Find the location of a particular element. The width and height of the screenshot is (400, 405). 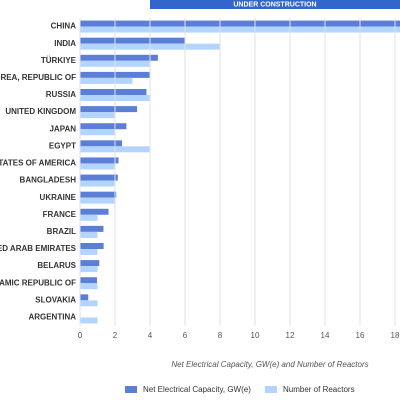

x-tick-label: 0 is located at coordinates (80, 335).